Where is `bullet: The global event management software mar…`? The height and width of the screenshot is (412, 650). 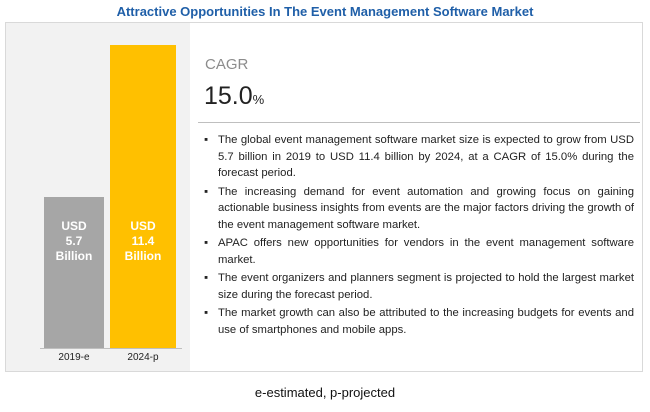
bullet: The global event management software mar… is located at coordinates (419, 157).